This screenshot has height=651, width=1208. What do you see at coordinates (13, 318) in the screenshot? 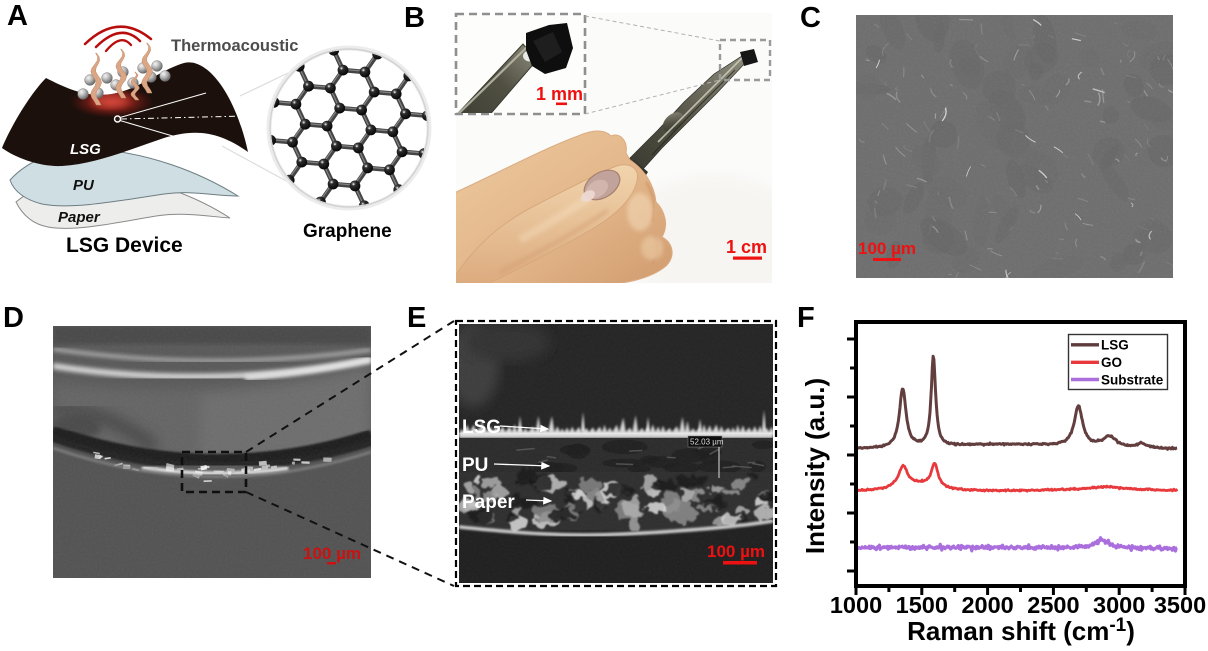
I see `svg-text: D` at bounding box center [13, 318].